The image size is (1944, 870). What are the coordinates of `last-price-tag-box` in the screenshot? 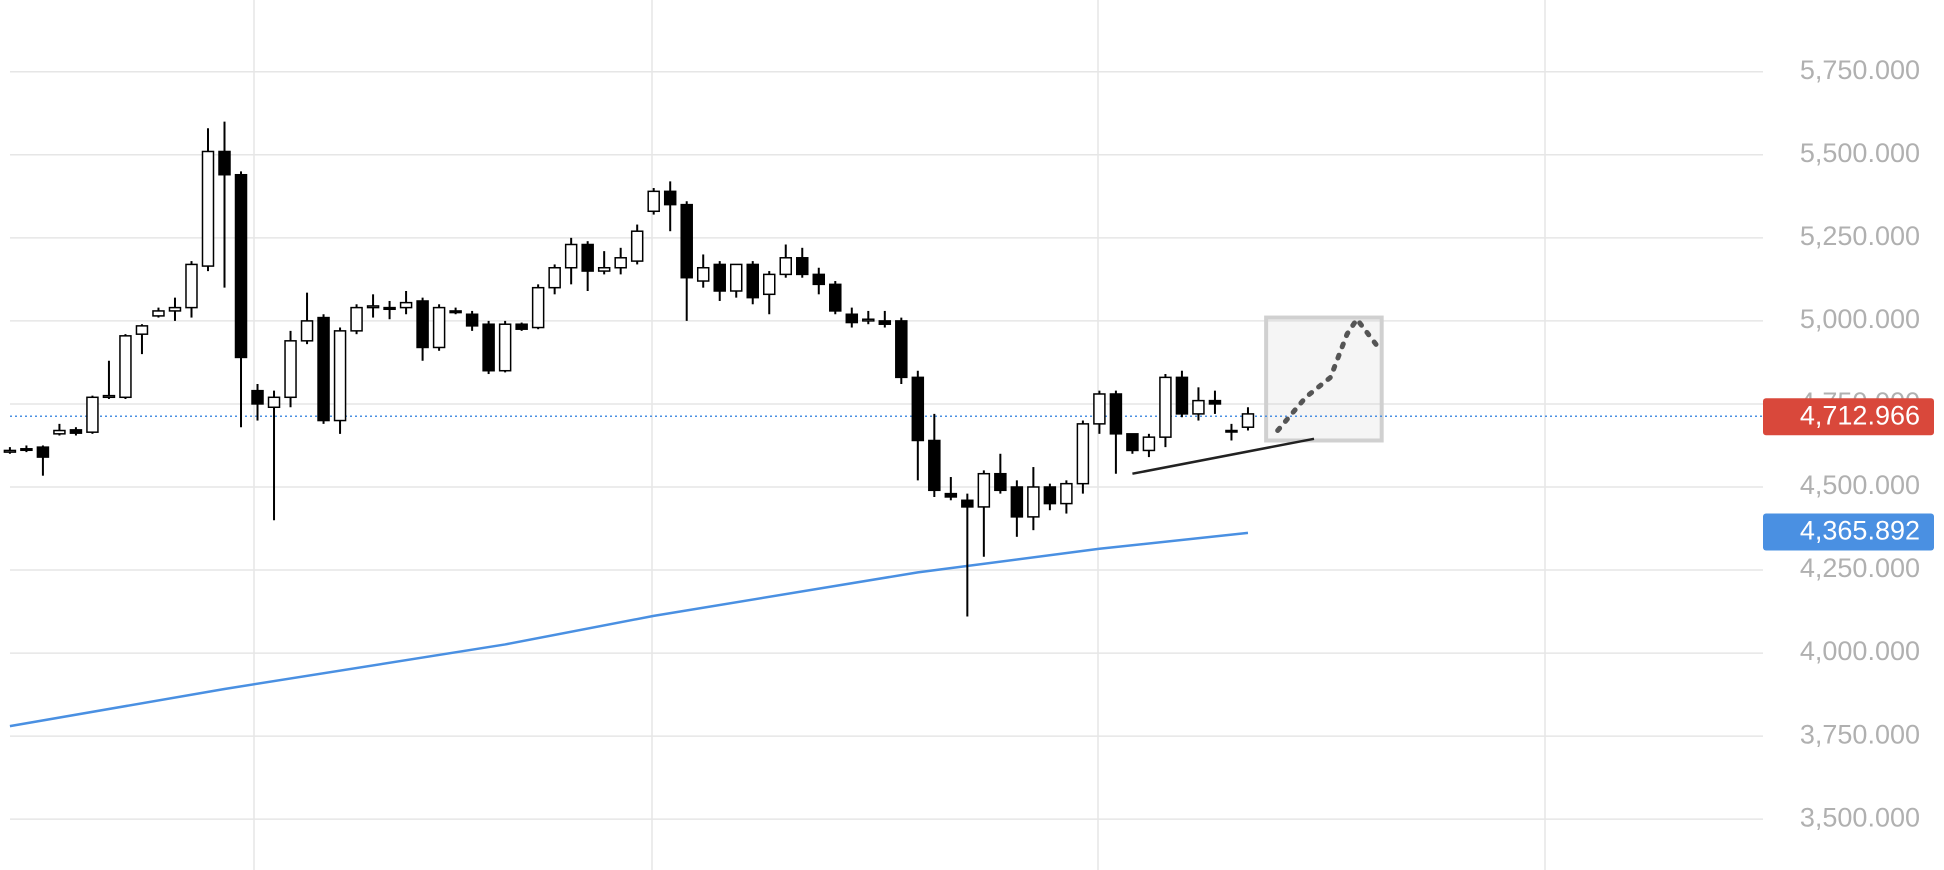 It's located at (1848, 417).